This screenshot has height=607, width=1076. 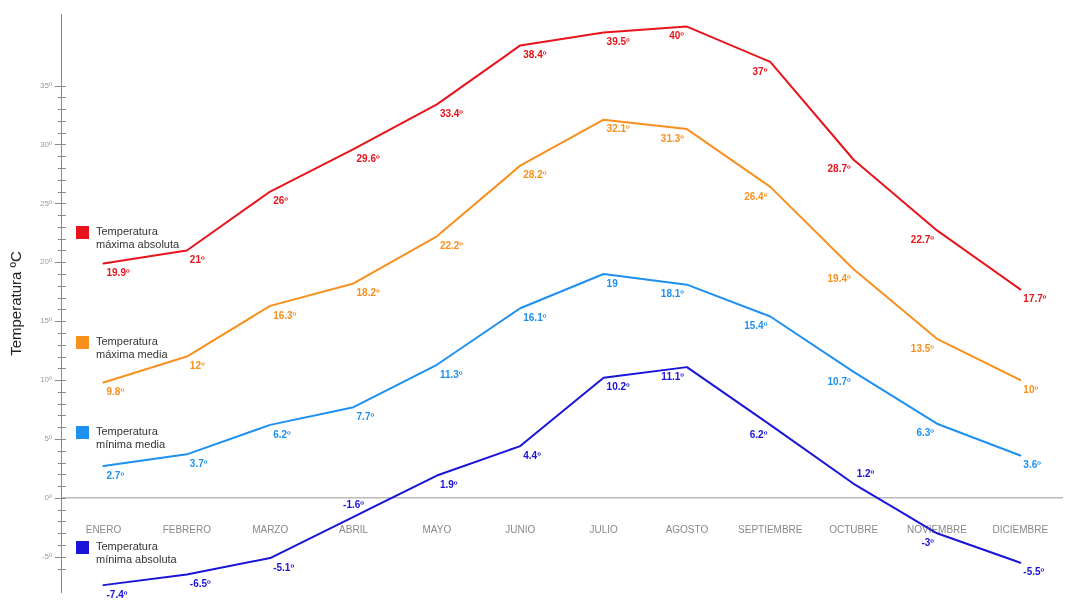 I want to click on legend-label: Temperatura máxima absoluta, so click(x=138, y=238).